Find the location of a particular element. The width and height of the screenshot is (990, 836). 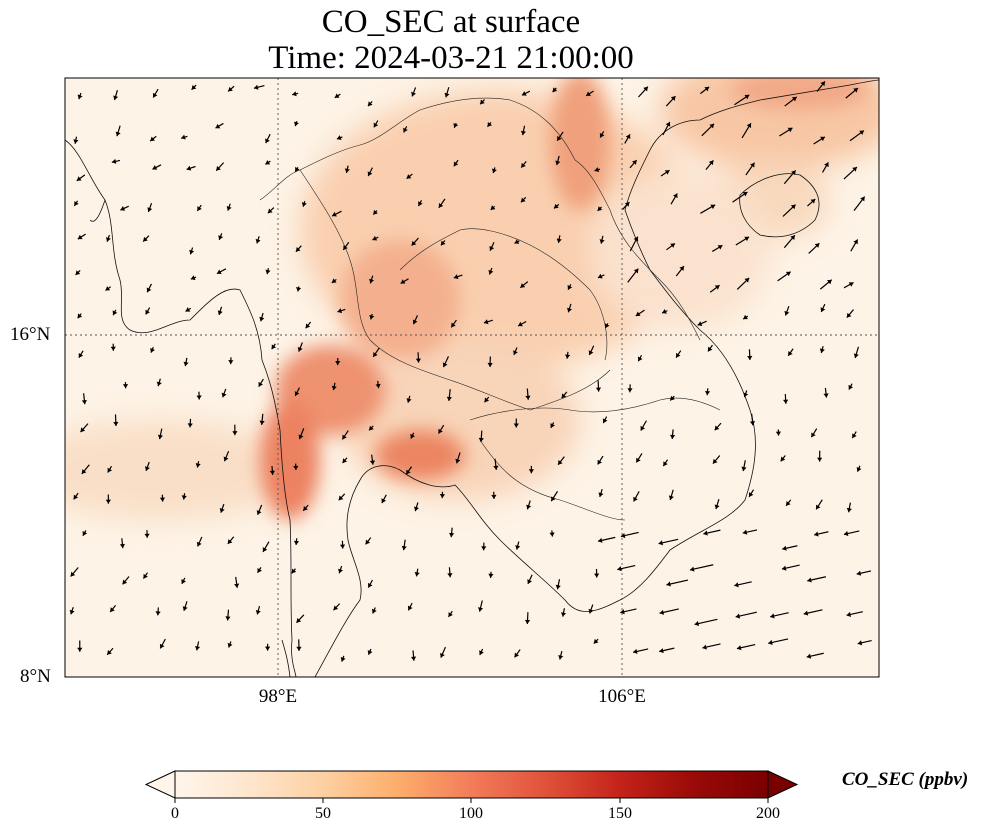

lon-label-106e: 106°E is located at coordinates (622, 696).